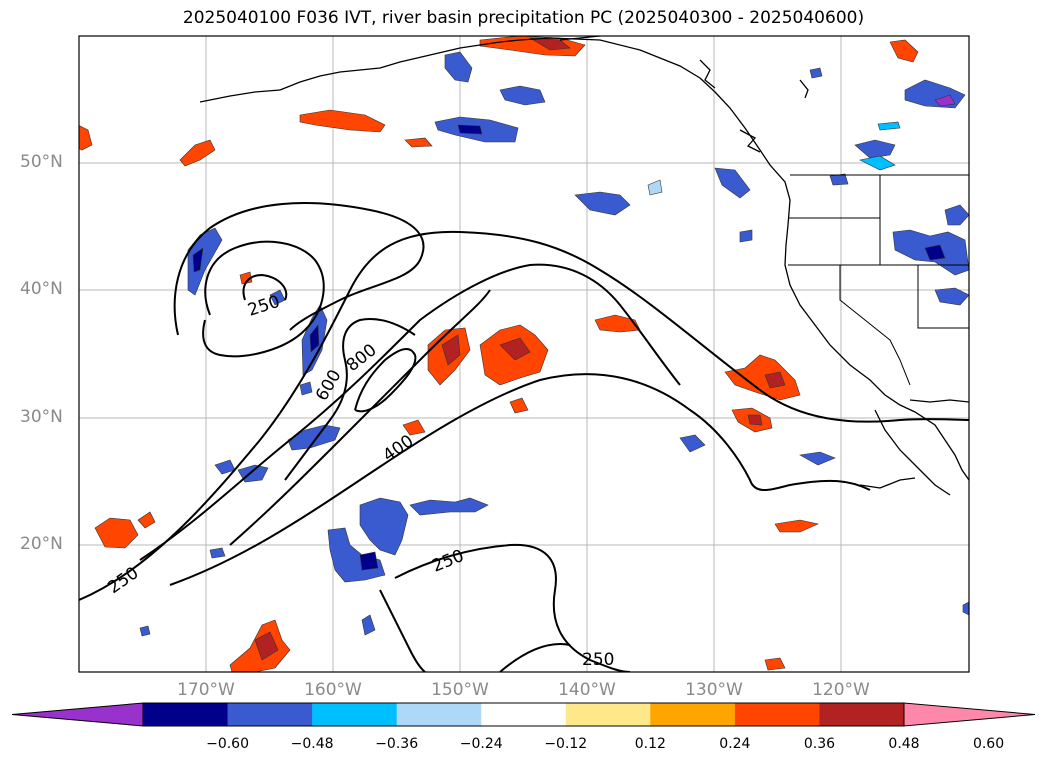  Describe the element at coordinates (397, 744) in the screenshot. I see `colorbar-tick-label: −0.36` at that location.